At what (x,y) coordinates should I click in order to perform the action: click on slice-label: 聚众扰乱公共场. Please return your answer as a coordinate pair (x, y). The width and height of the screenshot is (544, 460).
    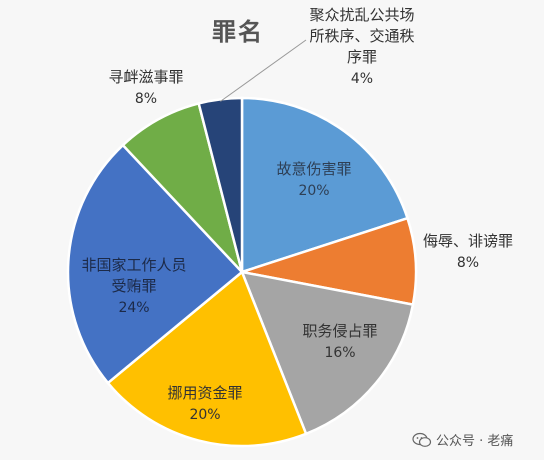
    Looking at the image, I should click on (361, 15).